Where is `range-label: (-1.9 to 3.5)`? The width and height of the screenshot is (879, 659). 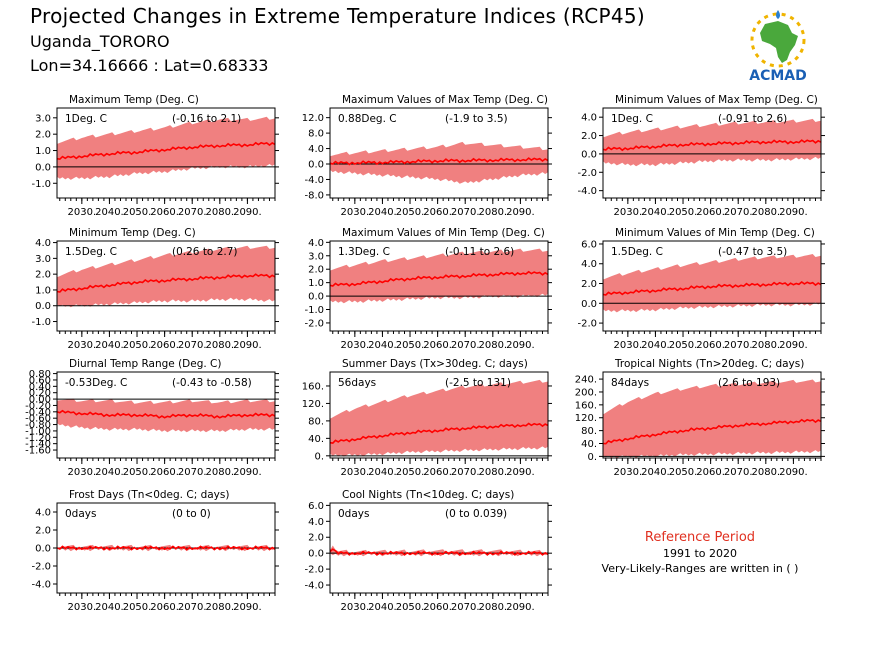
range-label: (-1.9 to 3.5) is located at coordinates (476, 119).